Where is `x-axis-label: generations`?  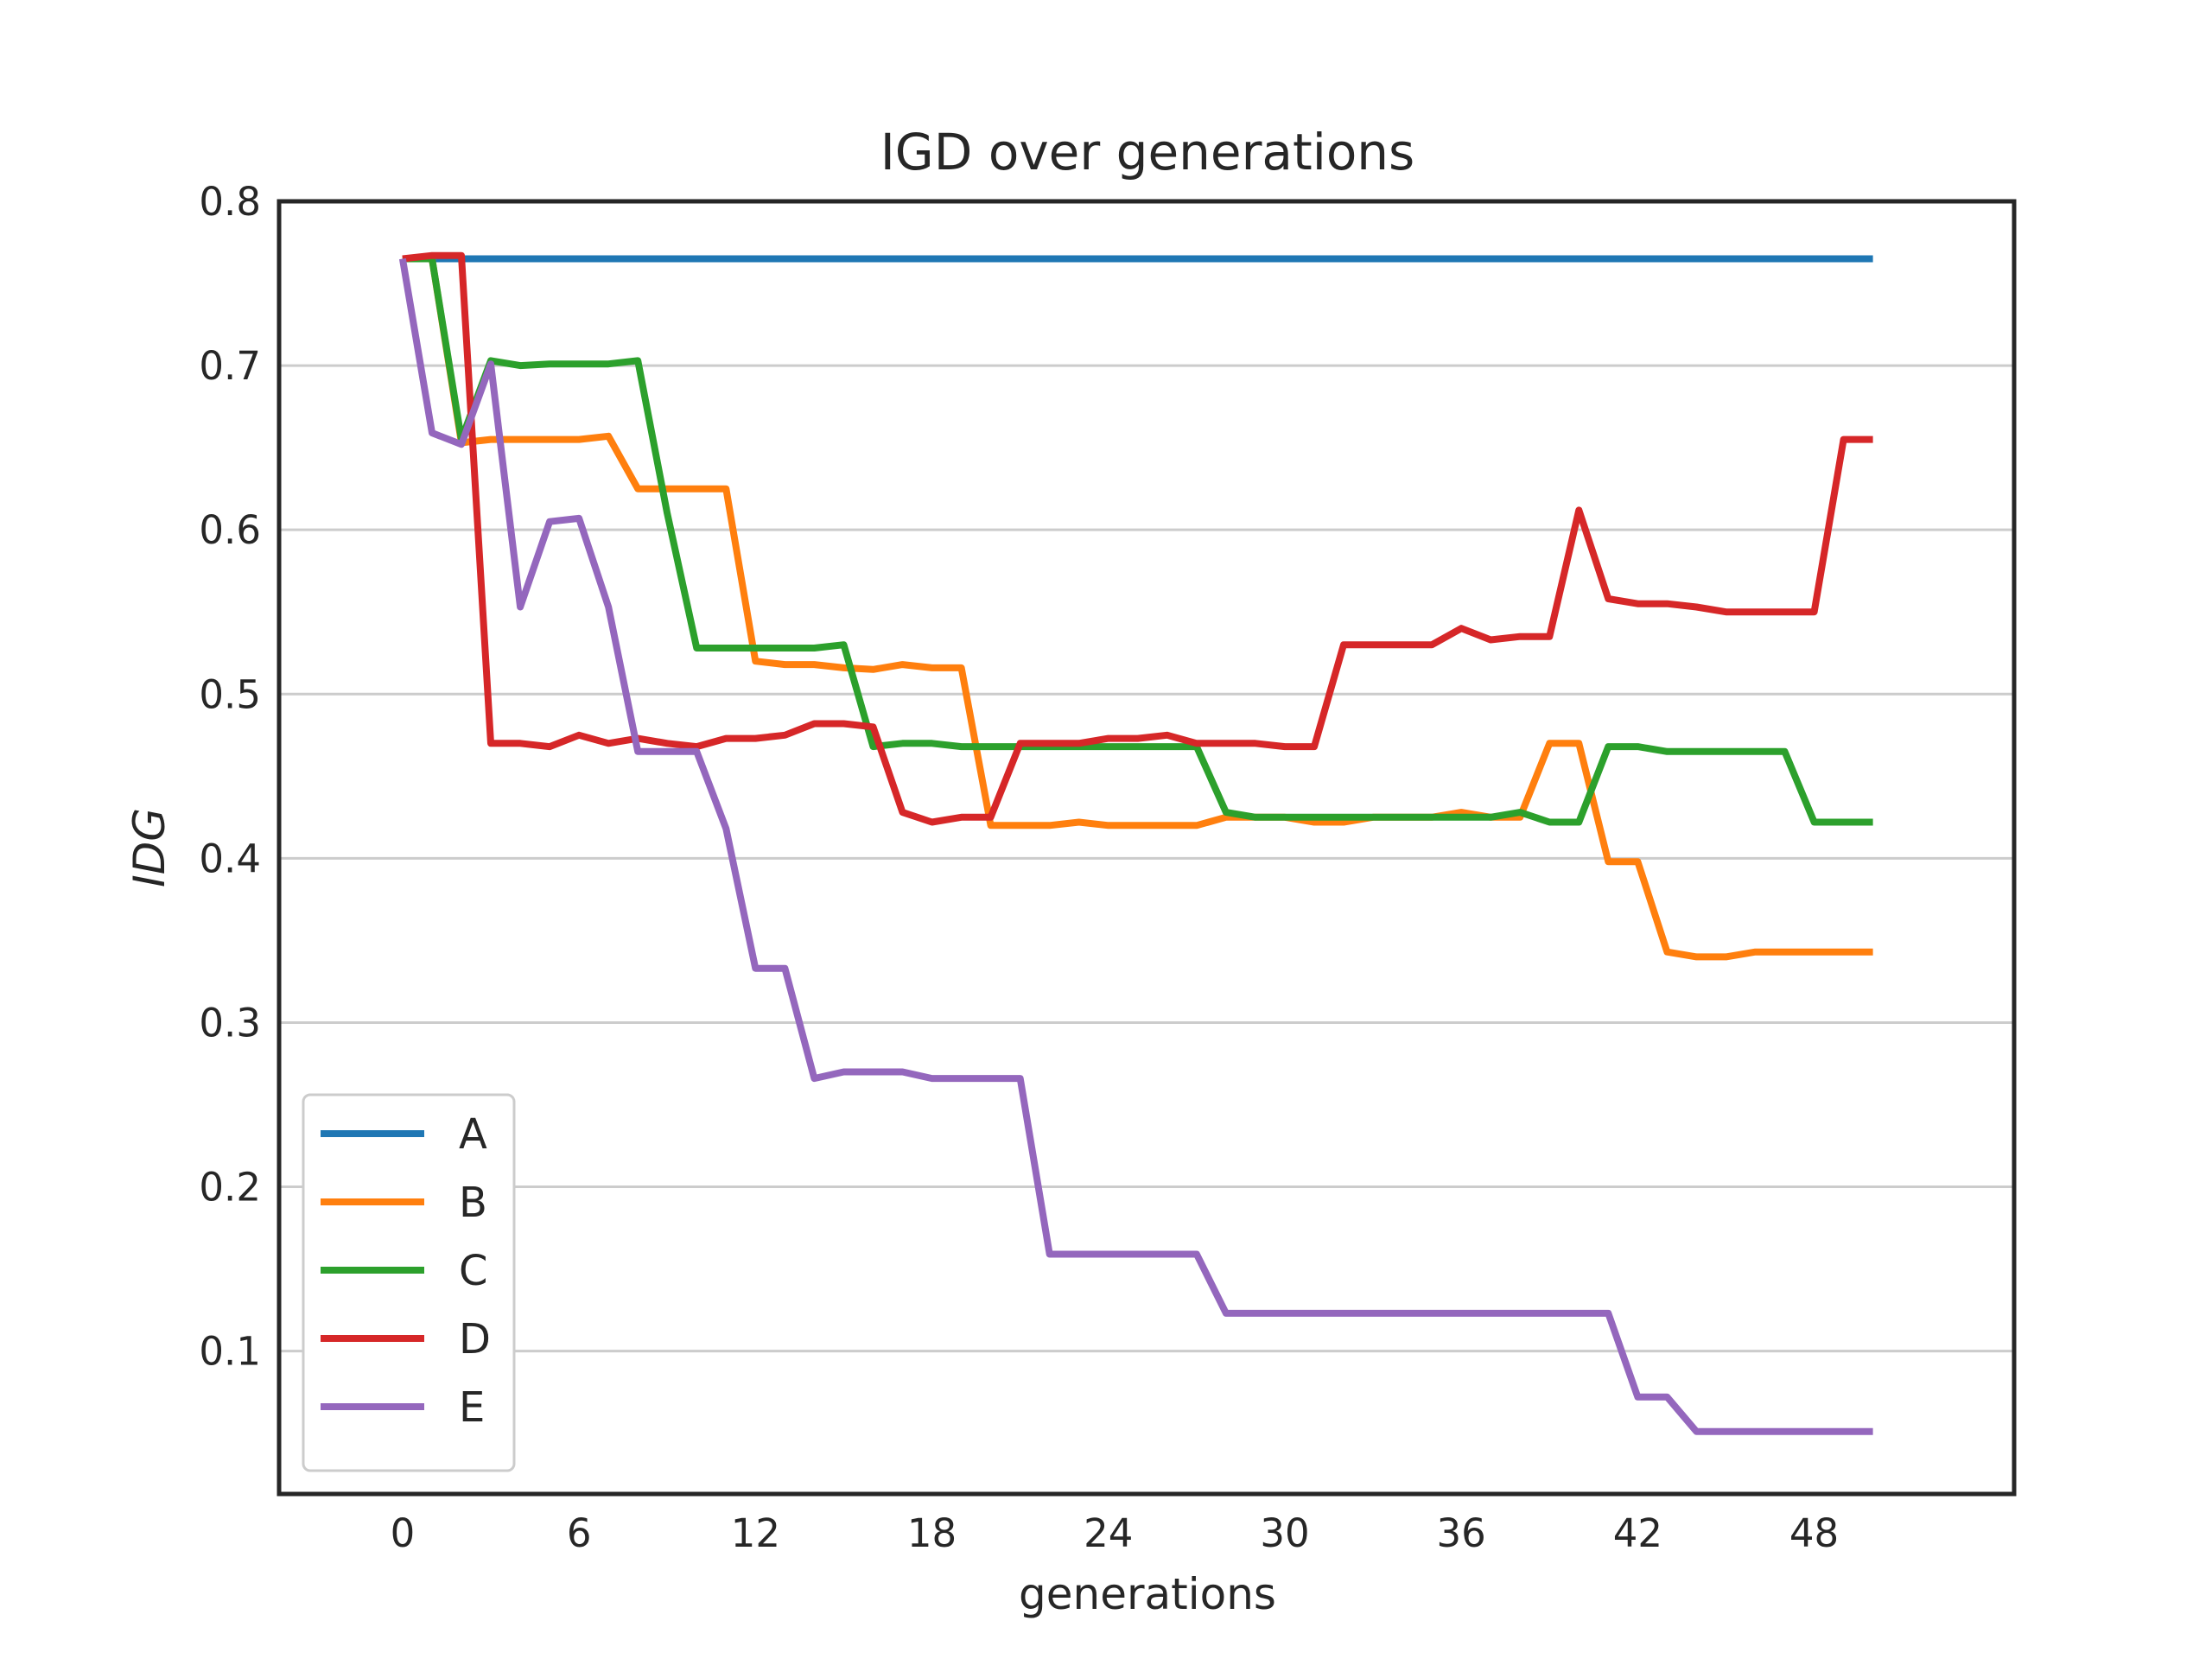
x-axis-label: generations is located at coordinates (1147, 1594).